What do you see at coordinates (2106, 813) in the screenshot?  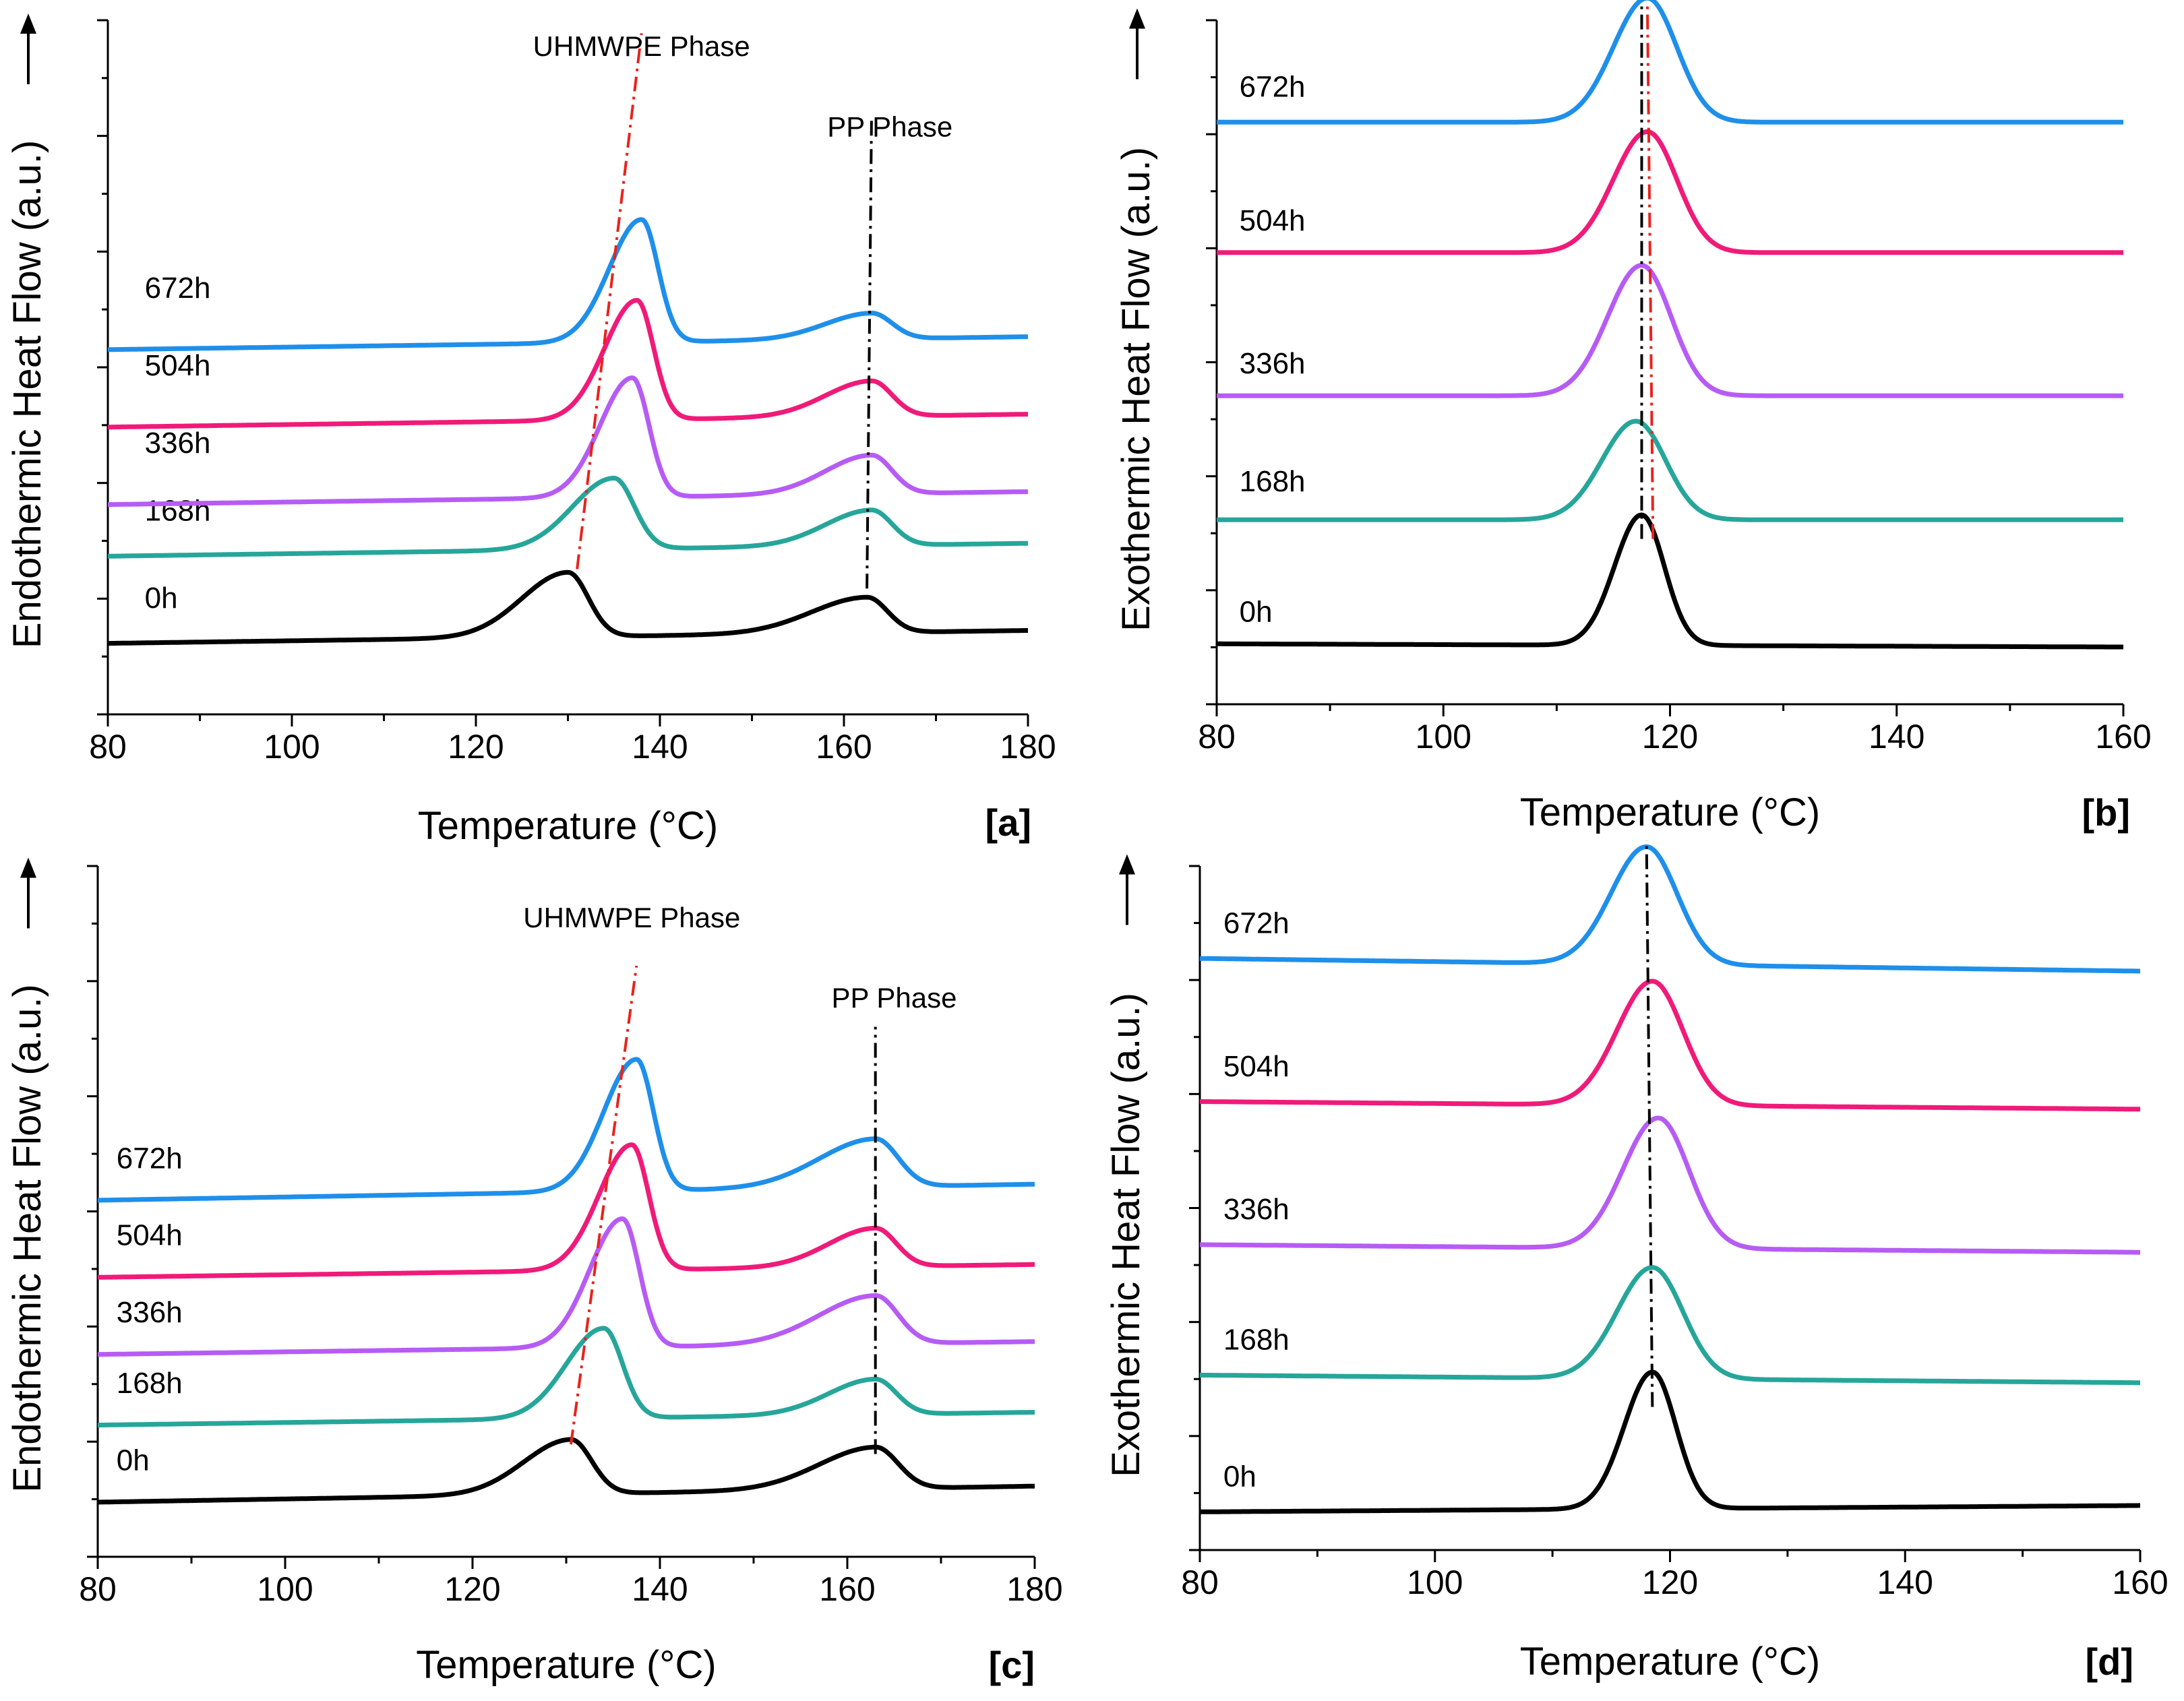 I see `panel-tag: [b]` at bounding box center [2106, 813].